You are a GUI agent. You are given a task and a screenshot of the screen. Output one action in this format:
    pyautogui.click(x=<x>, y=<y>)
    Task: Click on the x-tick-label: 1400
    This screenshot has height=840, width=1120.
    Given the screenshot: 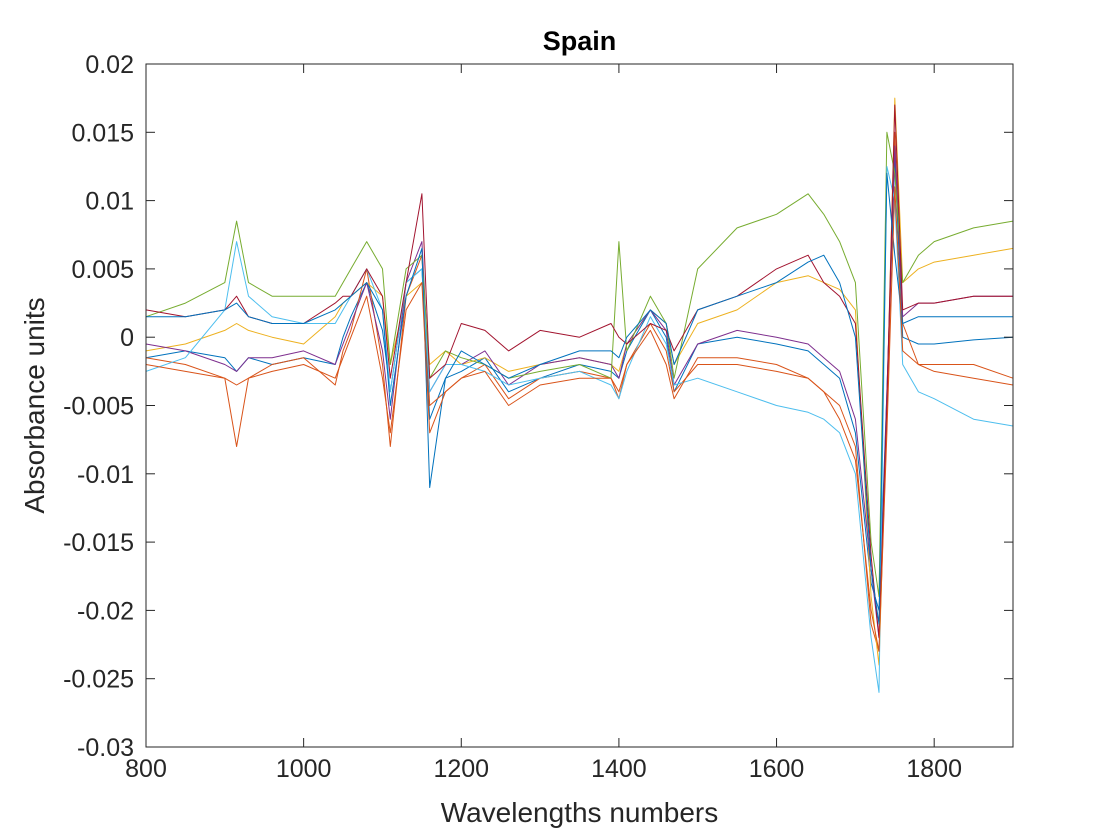 What is the action you would take?
    pyautogui.click(x=619, y=769)
    